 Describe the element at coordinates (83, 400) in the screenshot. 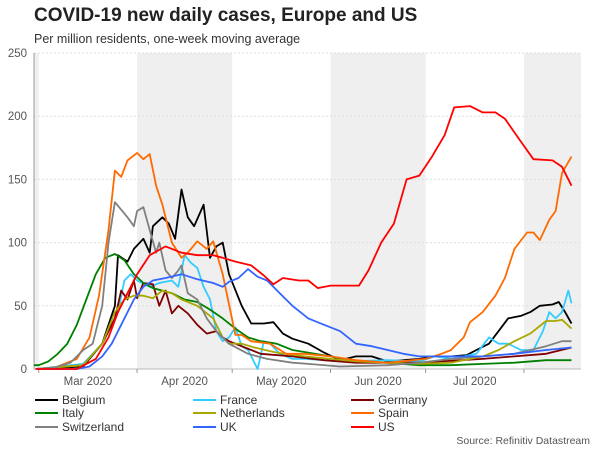

I see `legend-label-belgium: Belgium` at that location.